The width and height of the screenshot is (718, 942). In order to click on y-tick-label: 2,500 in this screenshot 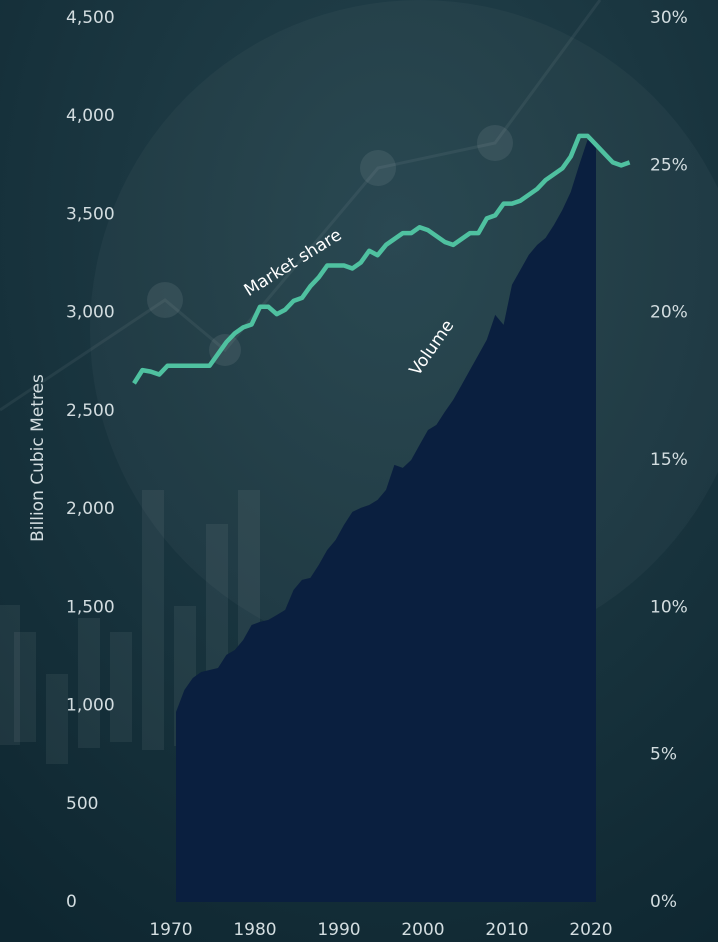, I will do `click(90, 411)`.